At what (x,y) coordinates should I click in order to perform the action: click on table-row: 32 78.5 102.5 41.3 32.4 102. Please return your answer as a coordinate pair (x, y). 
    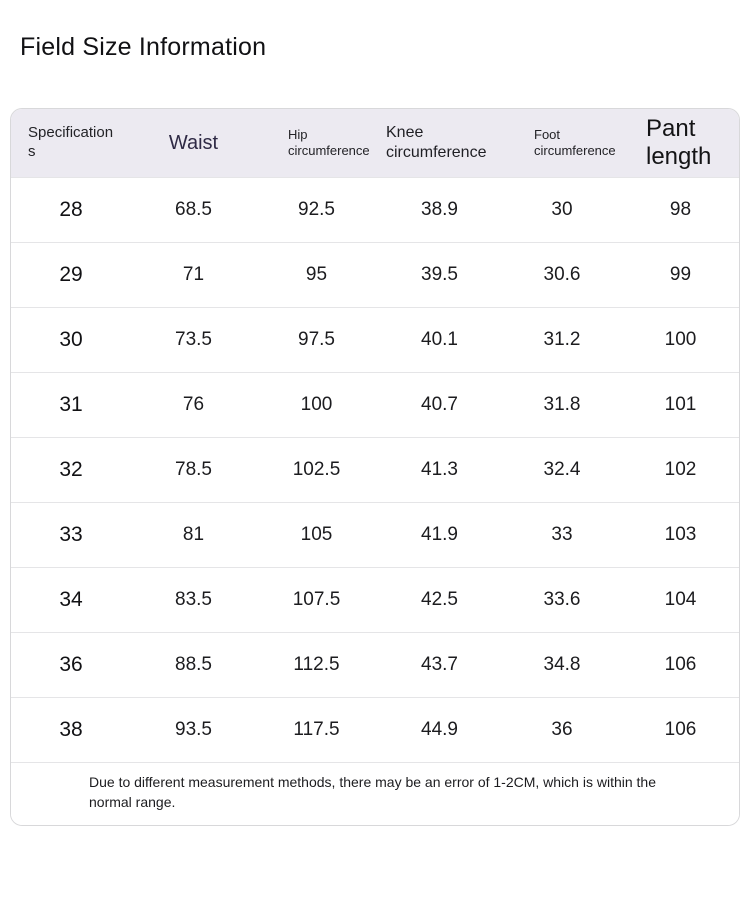
    Looking at the image, I should click on (375, 469).